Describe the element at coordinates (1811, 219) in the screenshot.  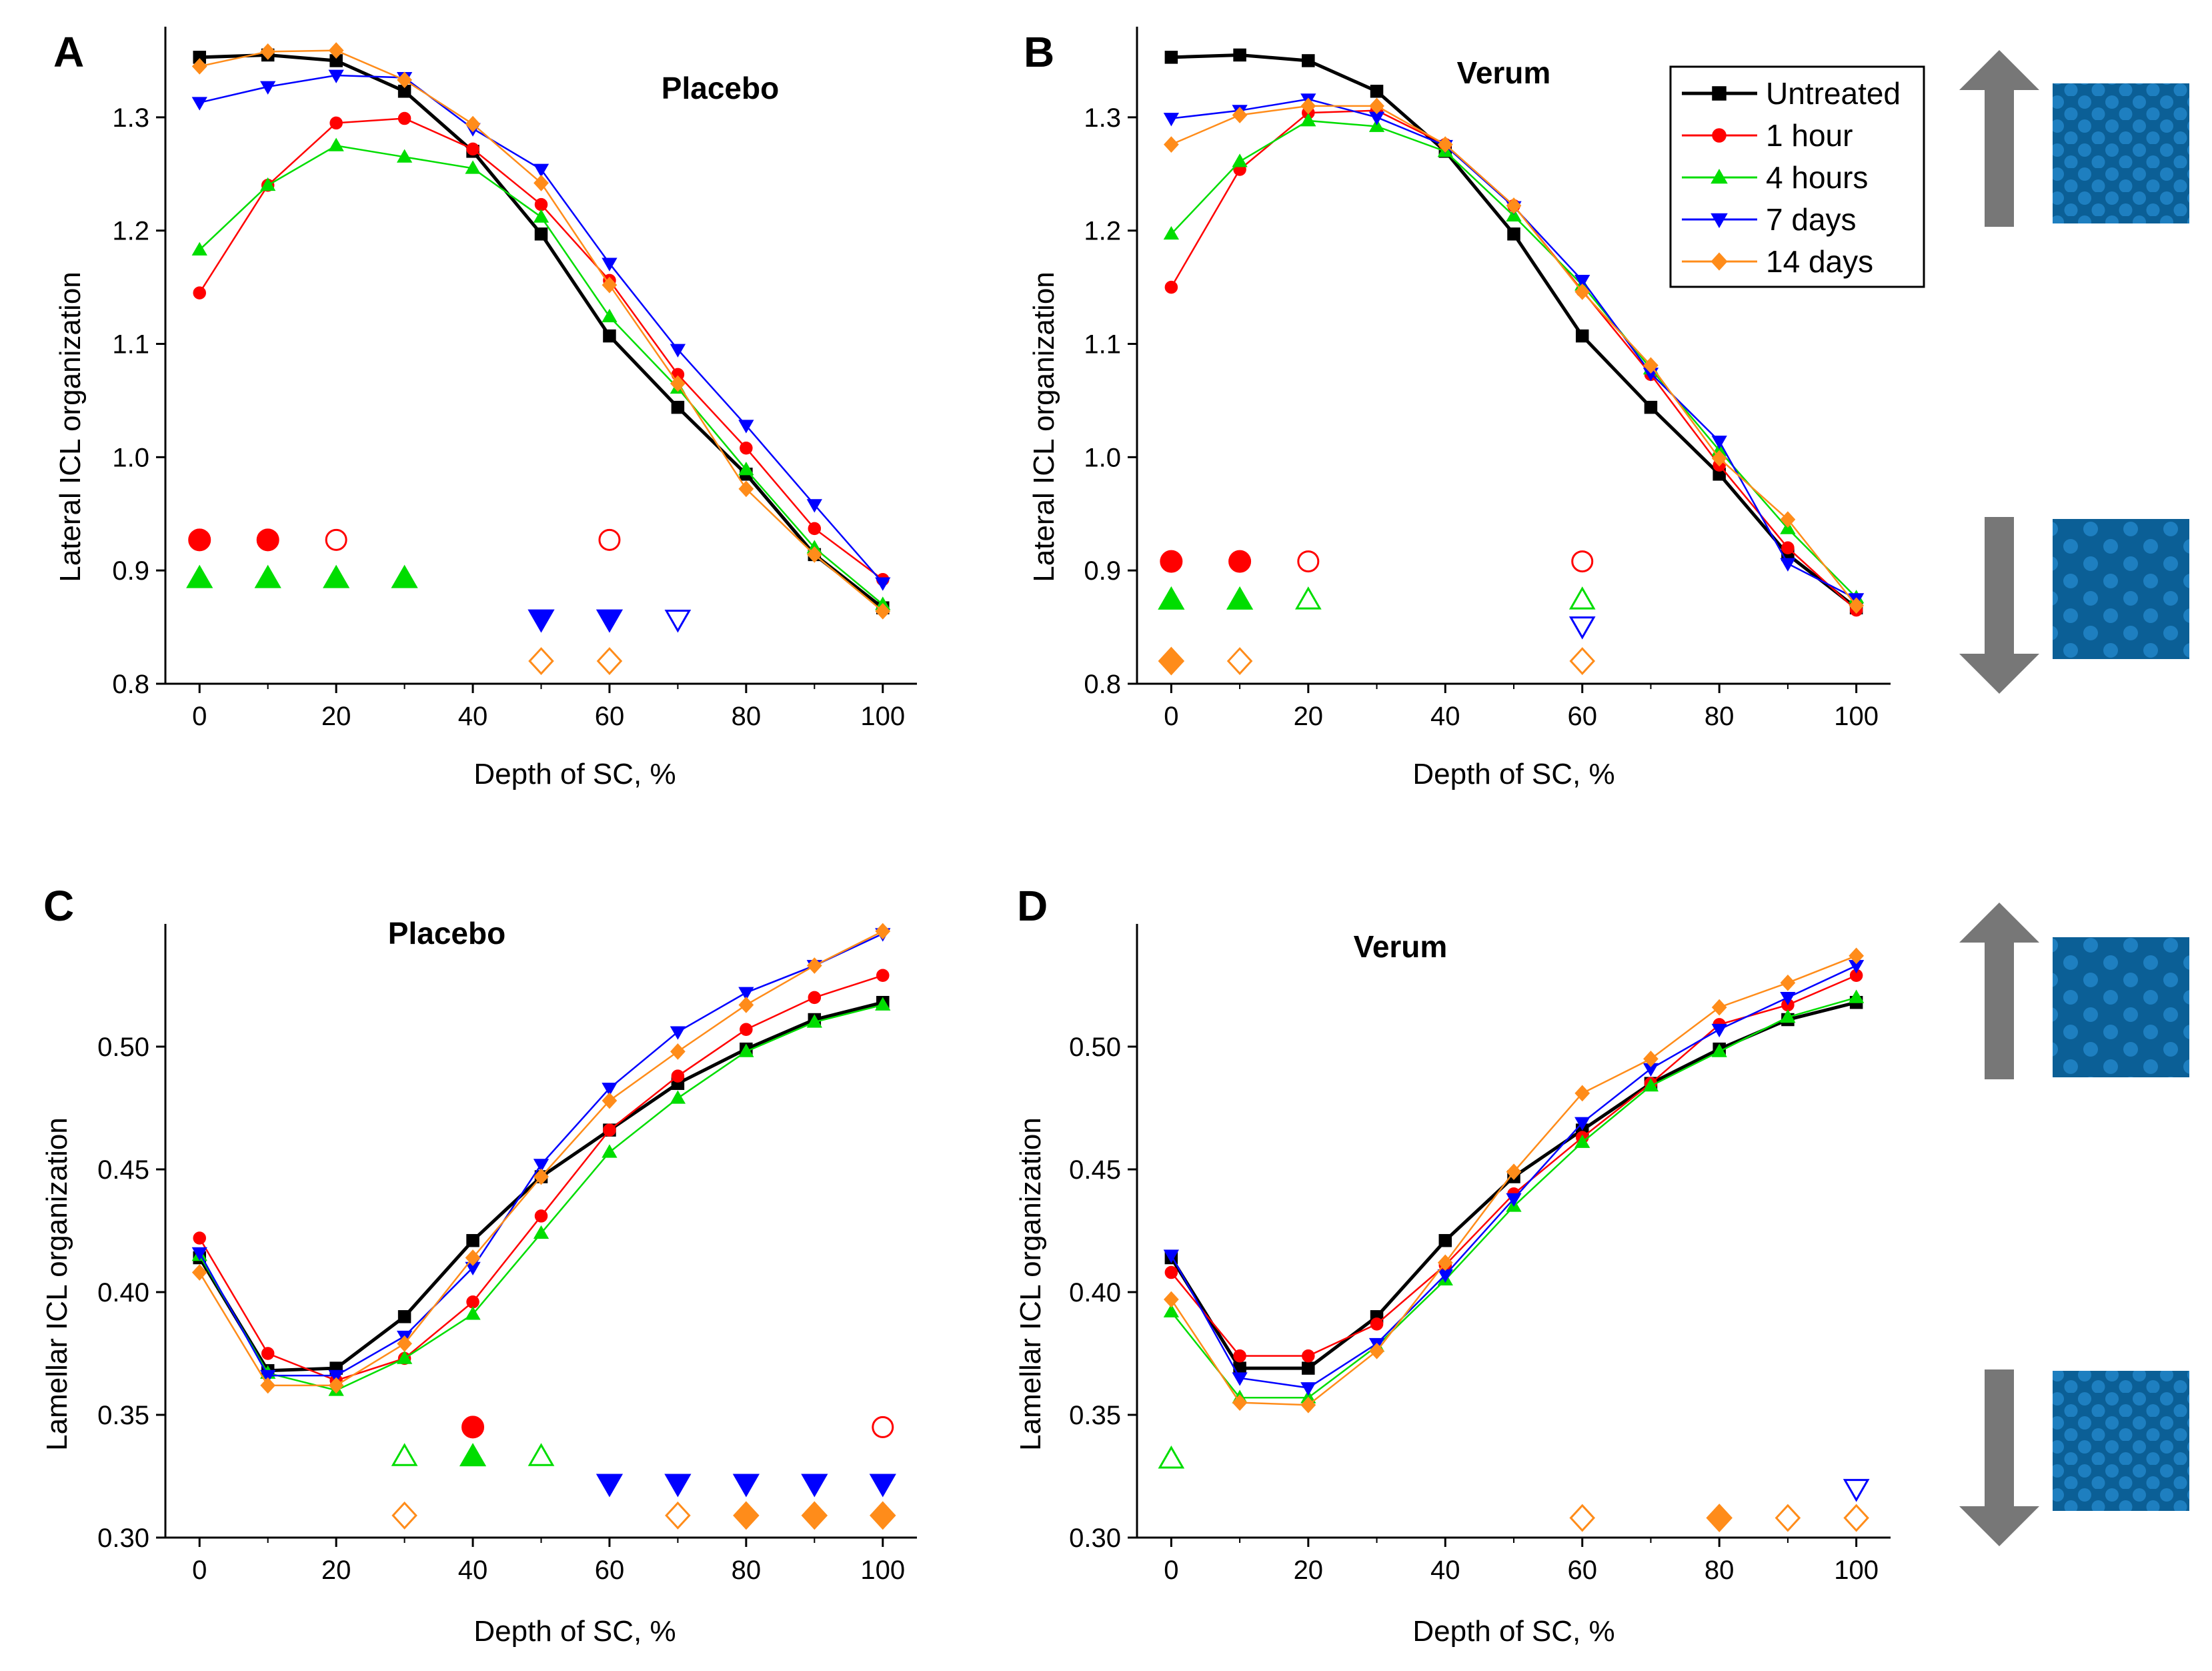
I see `legend-label: 7 days` at that location.